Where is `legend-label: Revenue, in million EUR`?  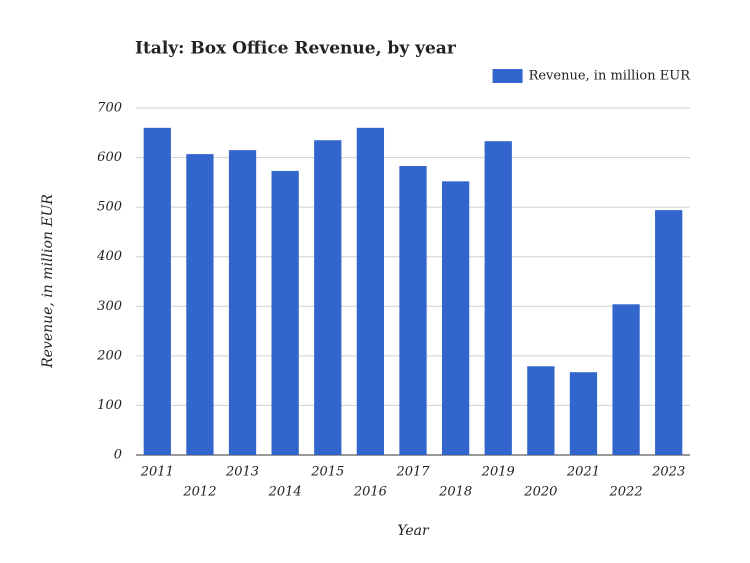 legend-label: Revenue, in million EUR is located at coordinates (610, 76).